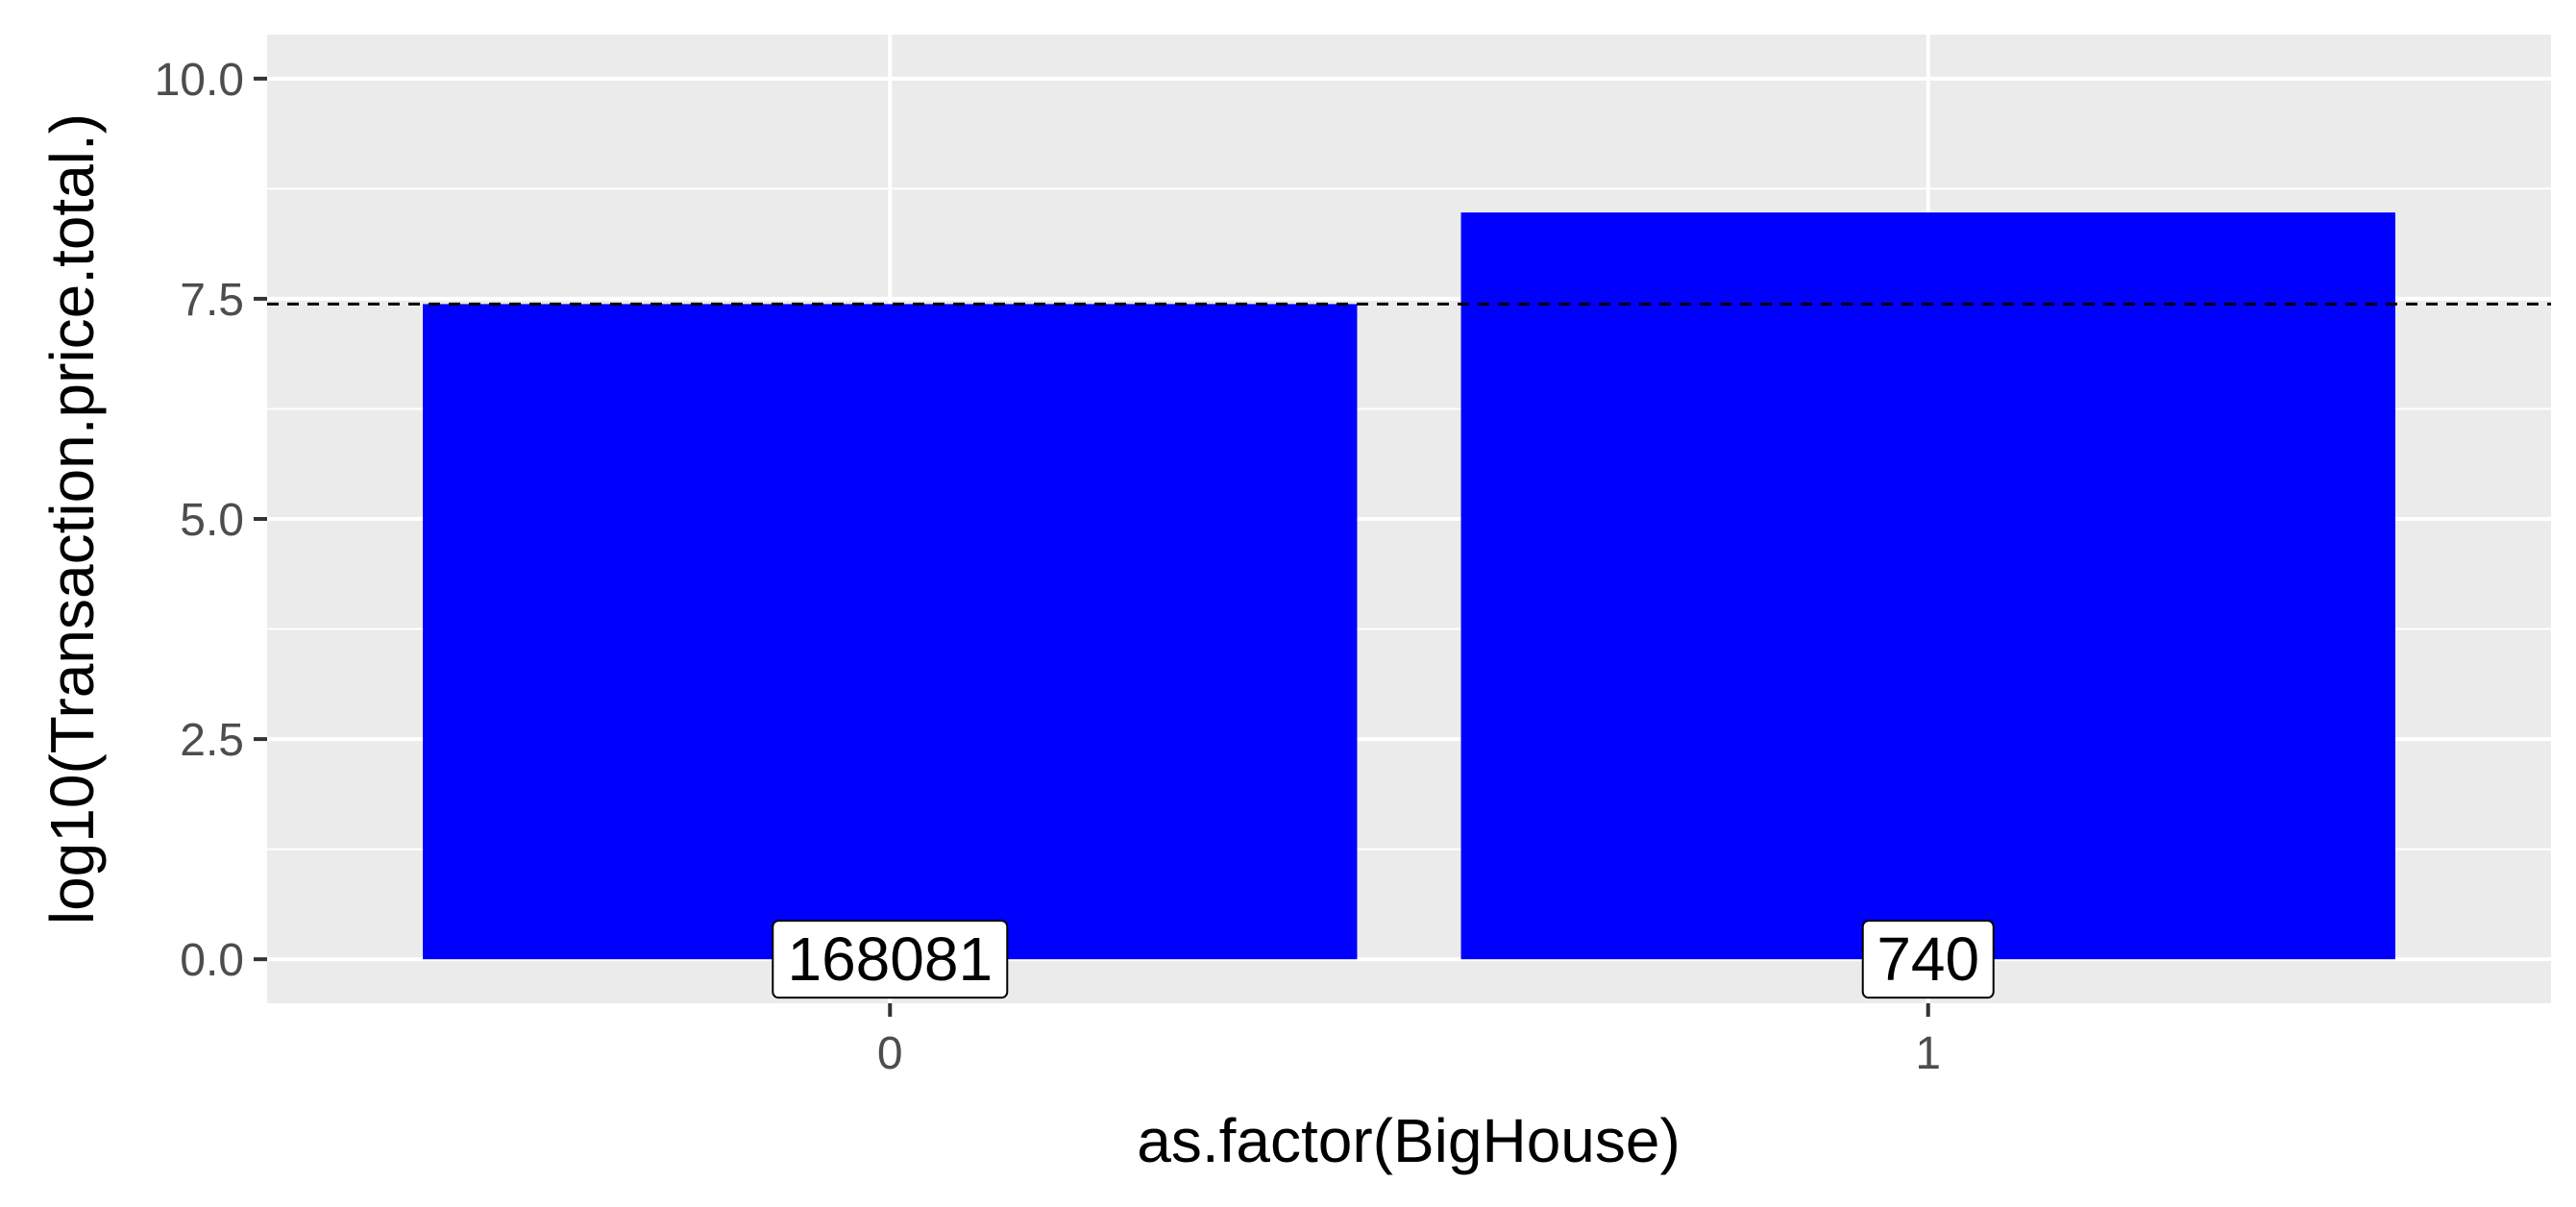 Image resolution: width=2576 pixels, height=1207 pixels. What do you see at coordinates (1409, 1140) in the screenshot?
I see `x-axis-title: as.factor(BigHouse)` at bounding box center [1409, 1140].